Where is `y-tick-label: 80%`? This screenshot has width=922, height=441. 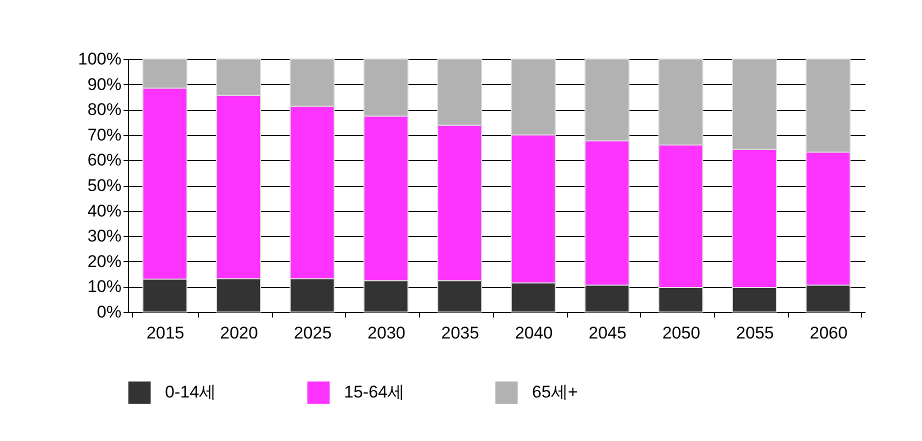 y-tick-label: 80% is located at coordinates (104, 110).